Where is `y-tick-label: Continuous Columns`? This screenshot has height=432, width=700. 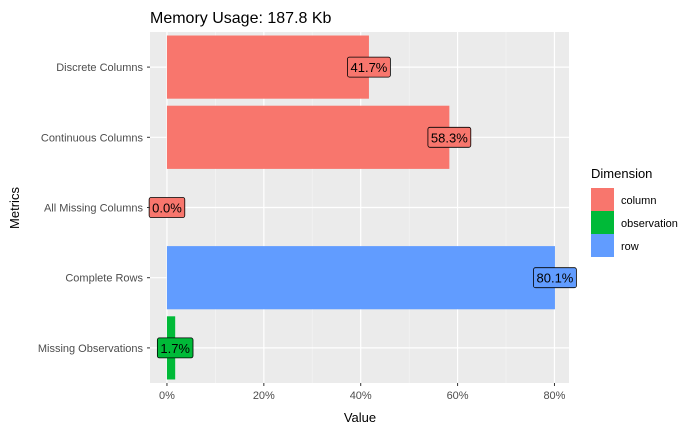
y-tick-label: Continuous Columns is located at coordinates (92, 138).